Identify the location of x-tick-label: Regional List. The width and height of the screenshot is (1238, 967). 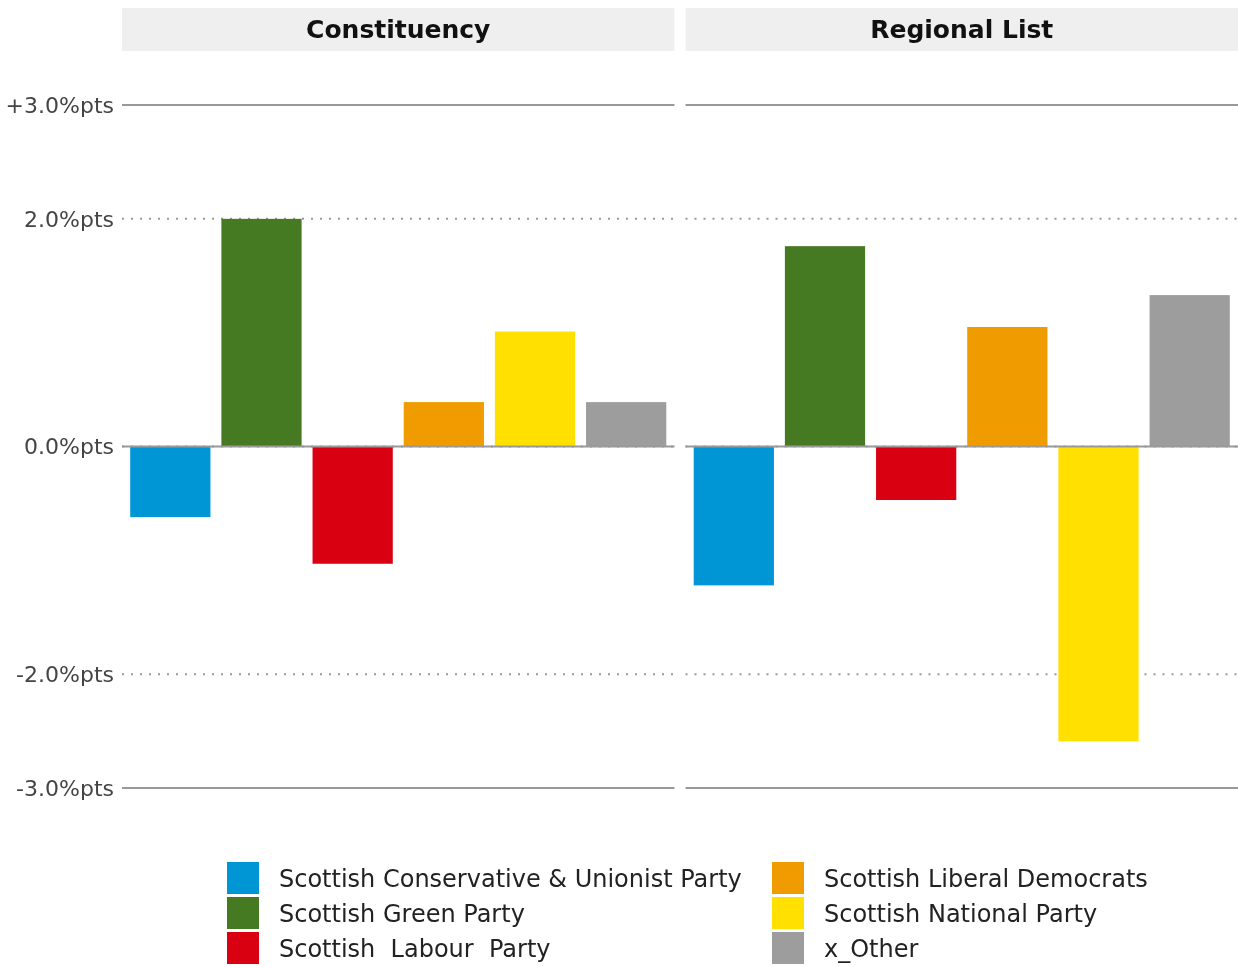
(962, 29).